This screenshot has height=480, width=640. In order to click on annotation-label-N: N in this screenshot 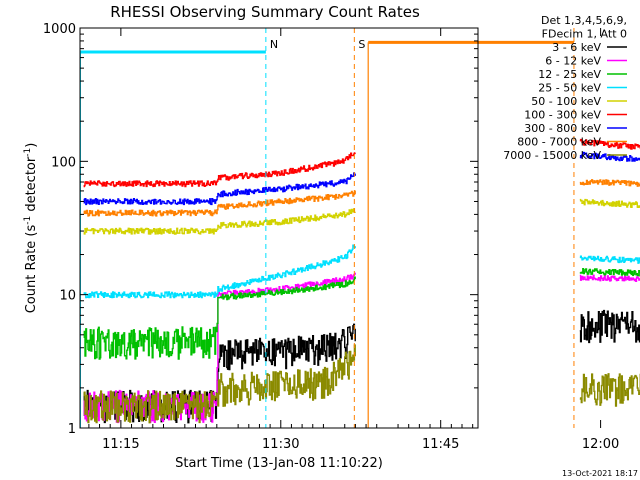, I will do `click(274, 44)`.